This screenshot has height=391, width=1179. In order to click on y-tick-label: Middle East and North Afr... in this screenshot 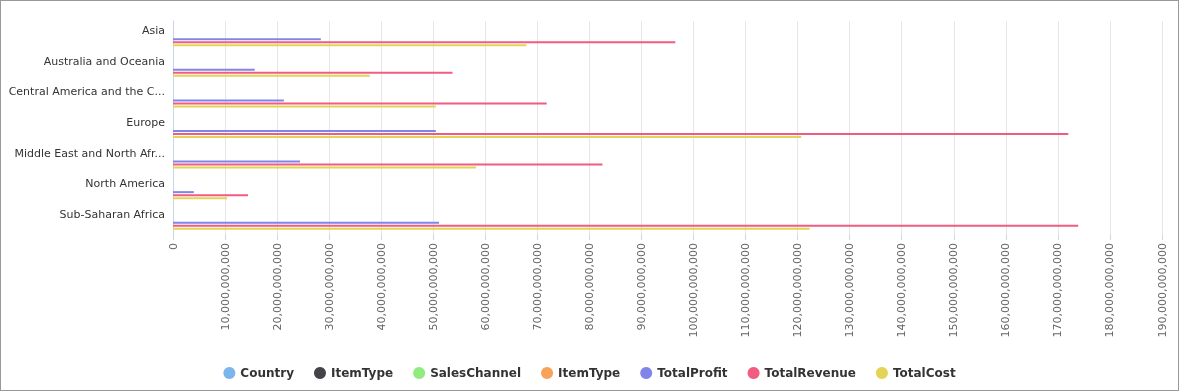, I will do `click(89, 153)`.